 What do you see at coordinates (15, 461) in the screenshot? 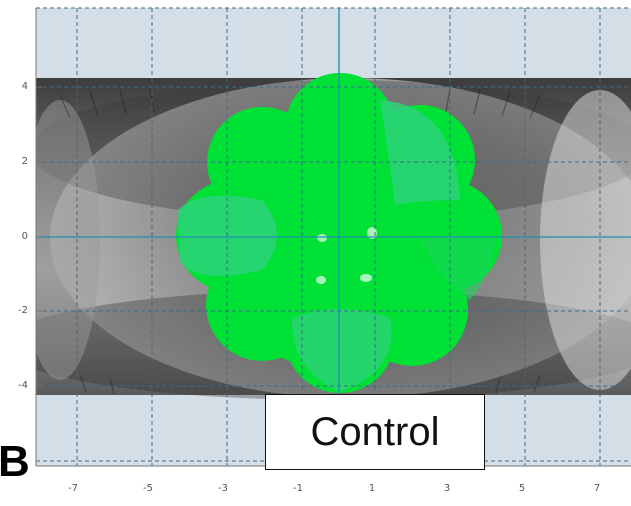
I see `panel-letter: B` at bounding box center [15, 461].